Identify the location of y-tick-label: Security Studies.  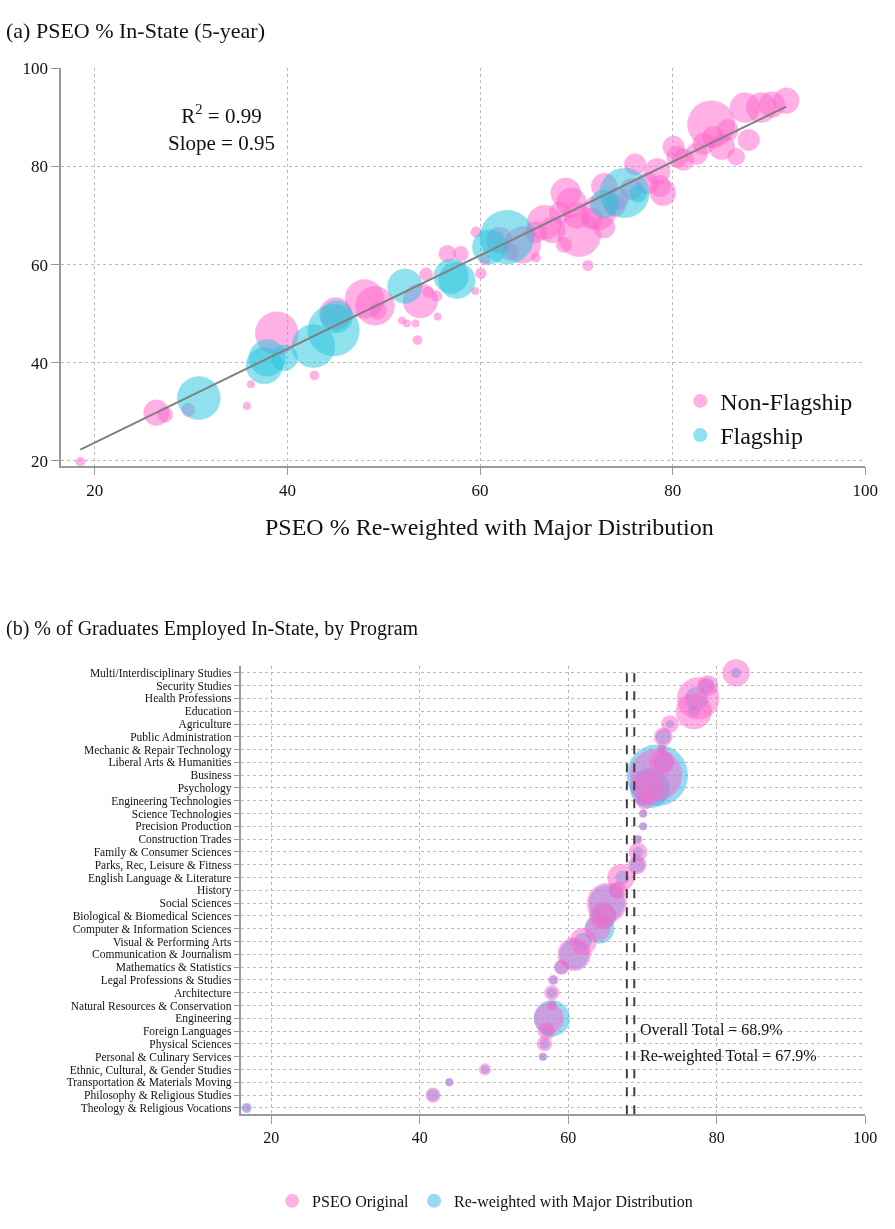
(194, 686).